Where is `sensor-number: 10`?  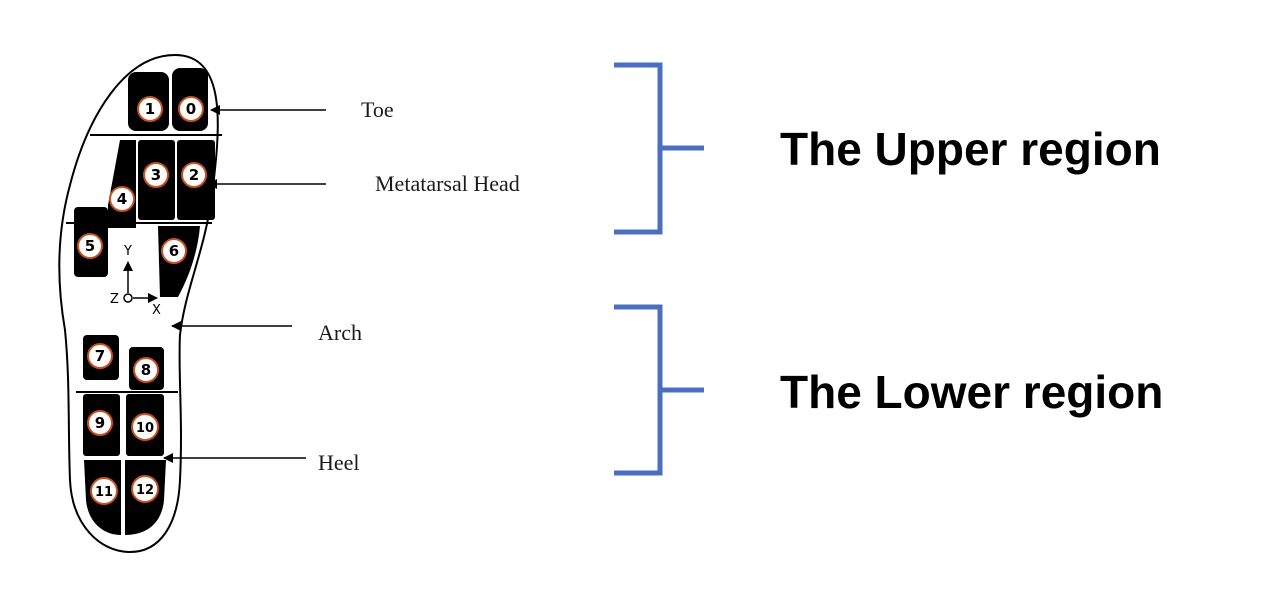
sensor-number: 10 is located at coordinates (145, 428).